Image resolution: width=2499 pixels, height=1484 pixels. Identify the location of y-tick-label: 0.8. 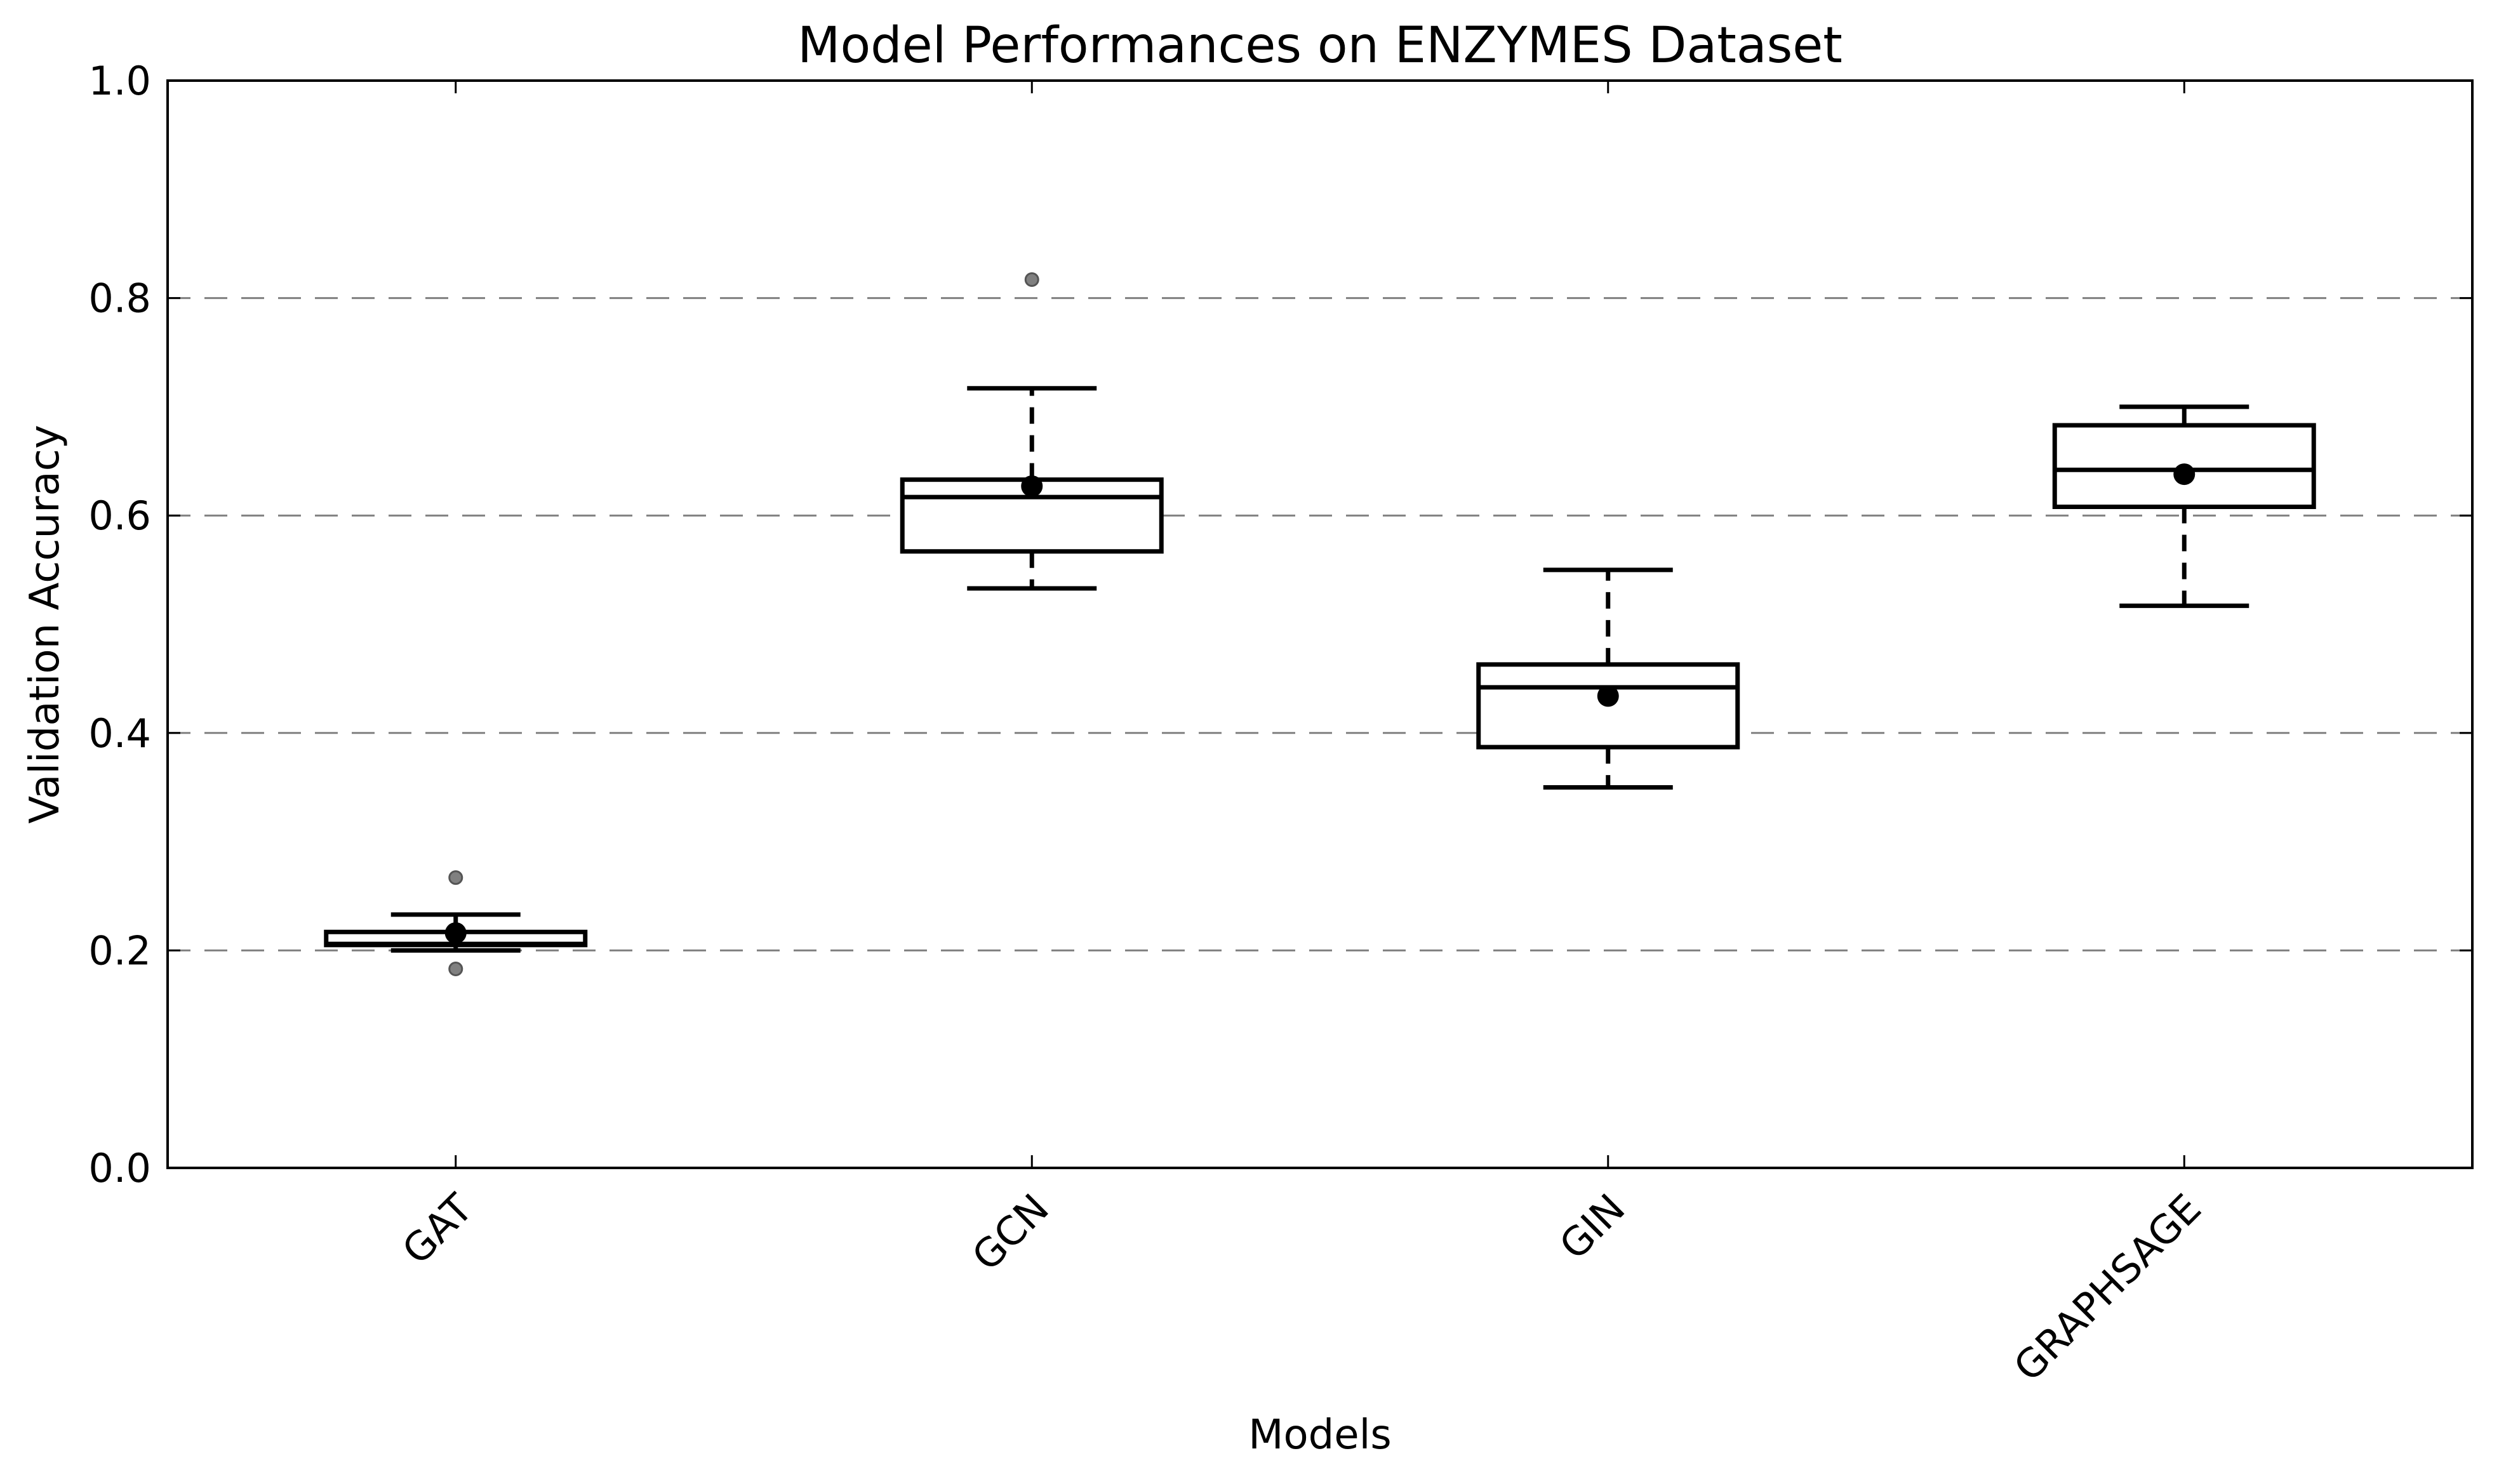
(119, 298).